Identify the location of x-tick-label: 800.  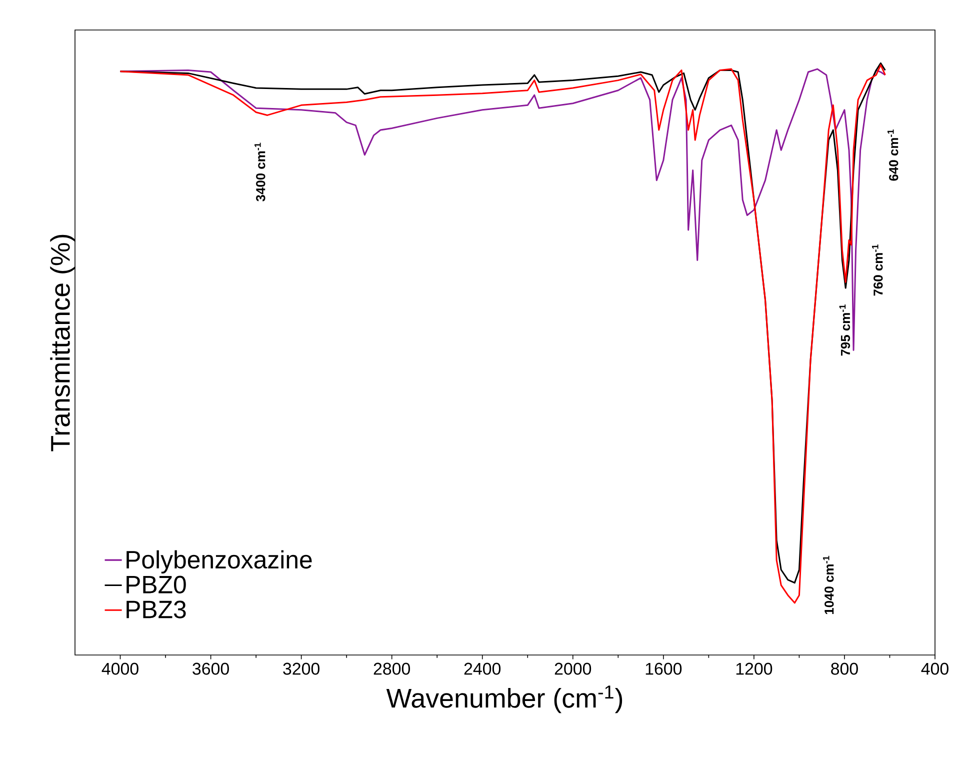
(844, 668).